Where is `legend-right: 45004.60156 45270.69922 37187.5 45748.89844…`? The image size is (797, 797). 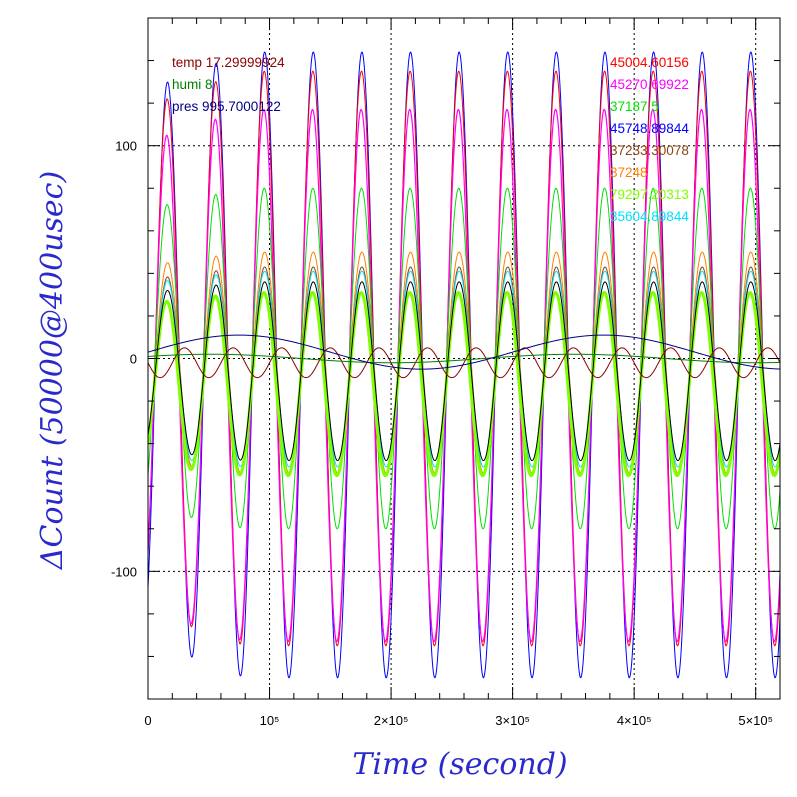
legend-right: 45004.60156 45270.69922 37187.5 45748.89844… is located at coordinates (649, 139).